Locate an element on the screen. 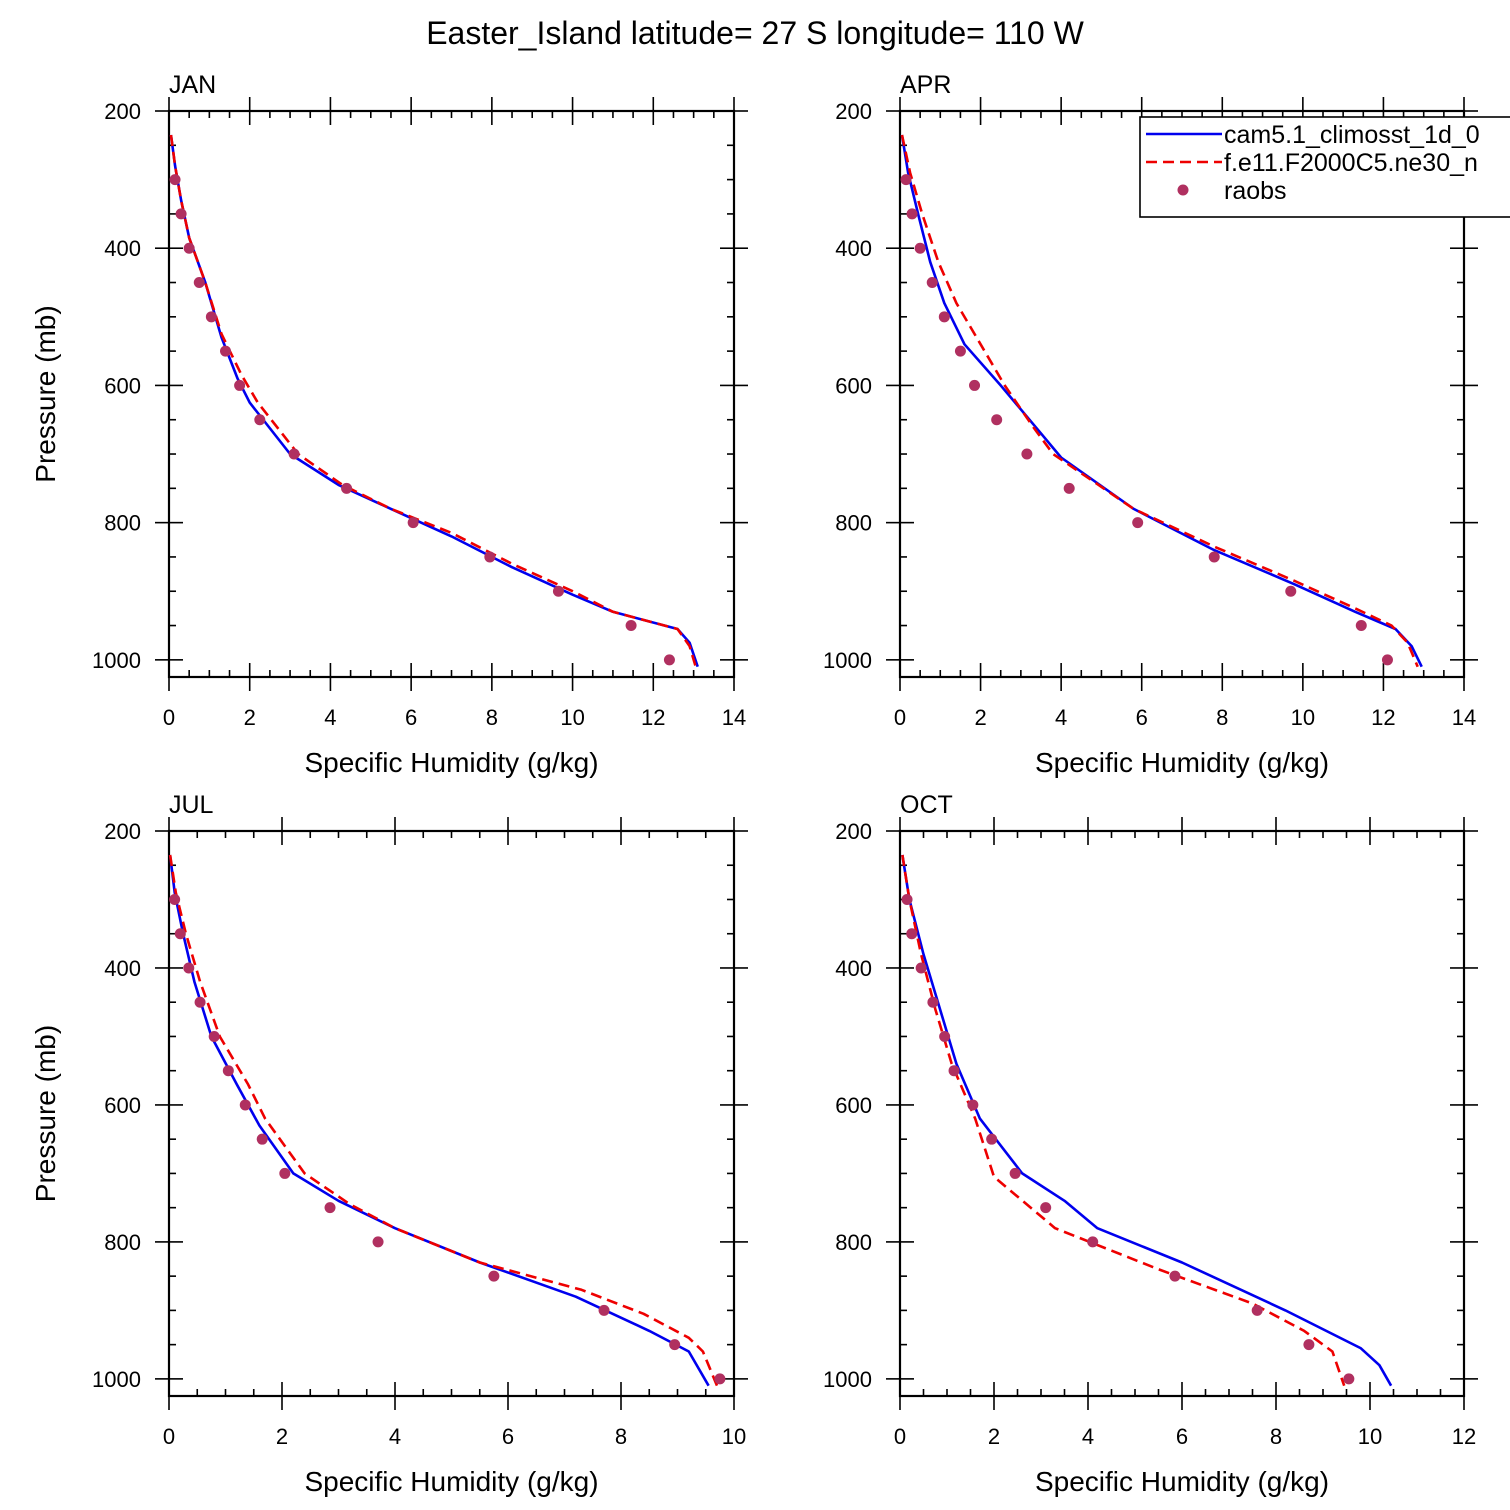 This screenshot has height=1510, width=1510. y-axis-title: Pressure (mb) is located at coordinates (45, 1113).